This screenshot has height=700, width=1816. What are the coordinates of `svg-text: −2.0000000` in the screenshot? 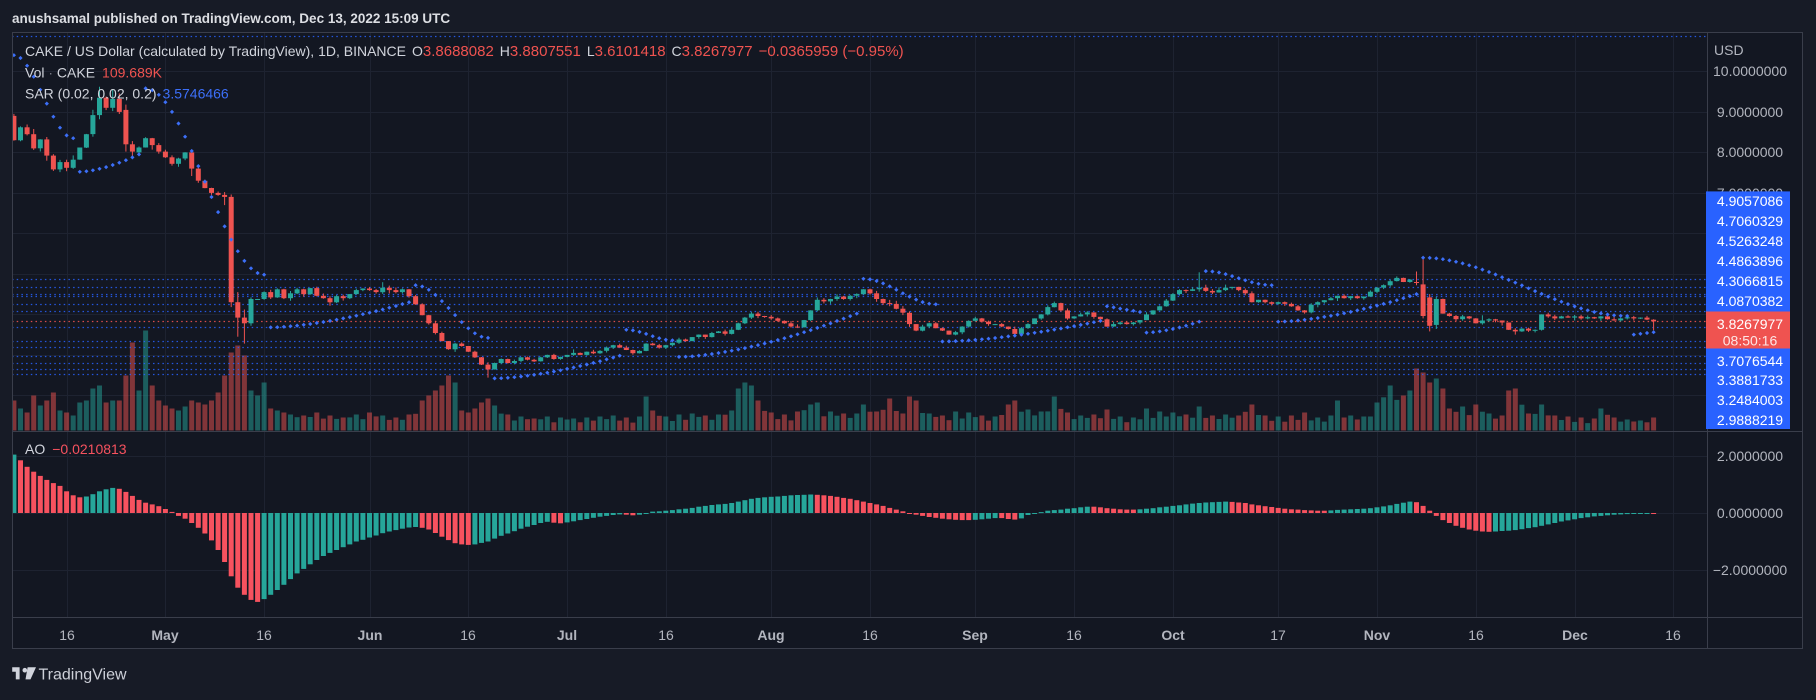 It's located at (1750, 570).